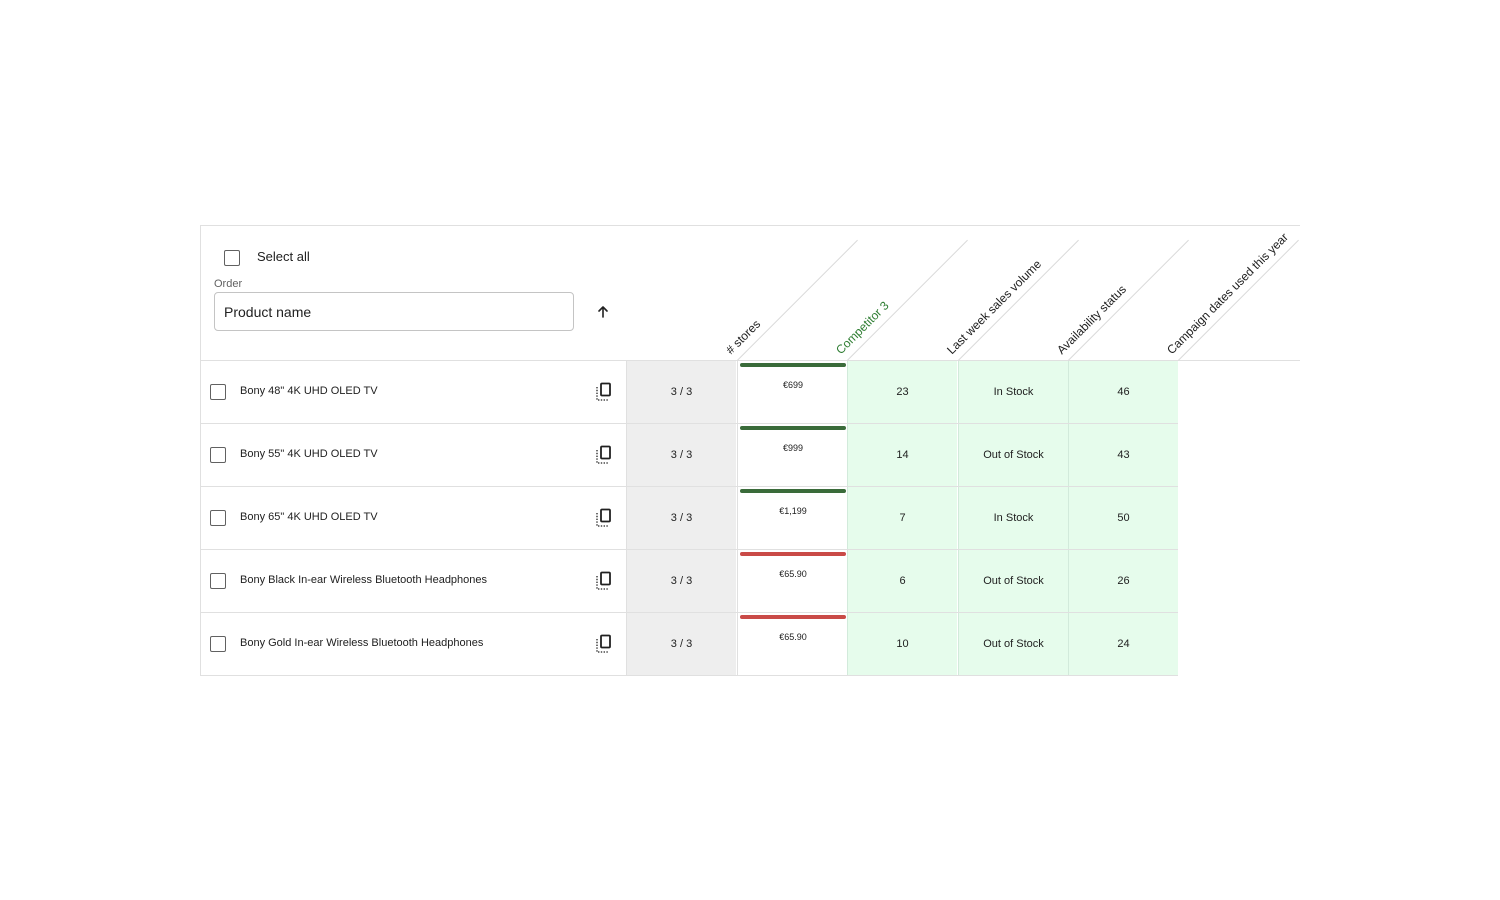 The height and width of the screenshot is (900, 1500). I want to click on competitor-price: €999, so click(793, 448).